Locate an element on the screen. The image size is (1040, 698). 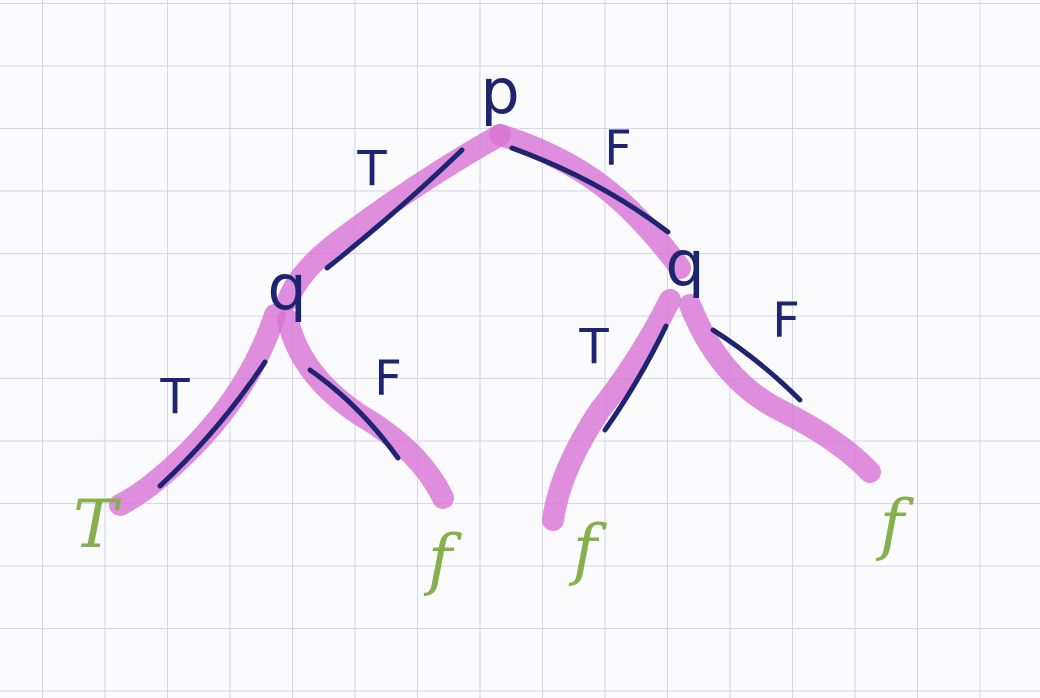
highlight-left-left is located at coordinates (197, 410).